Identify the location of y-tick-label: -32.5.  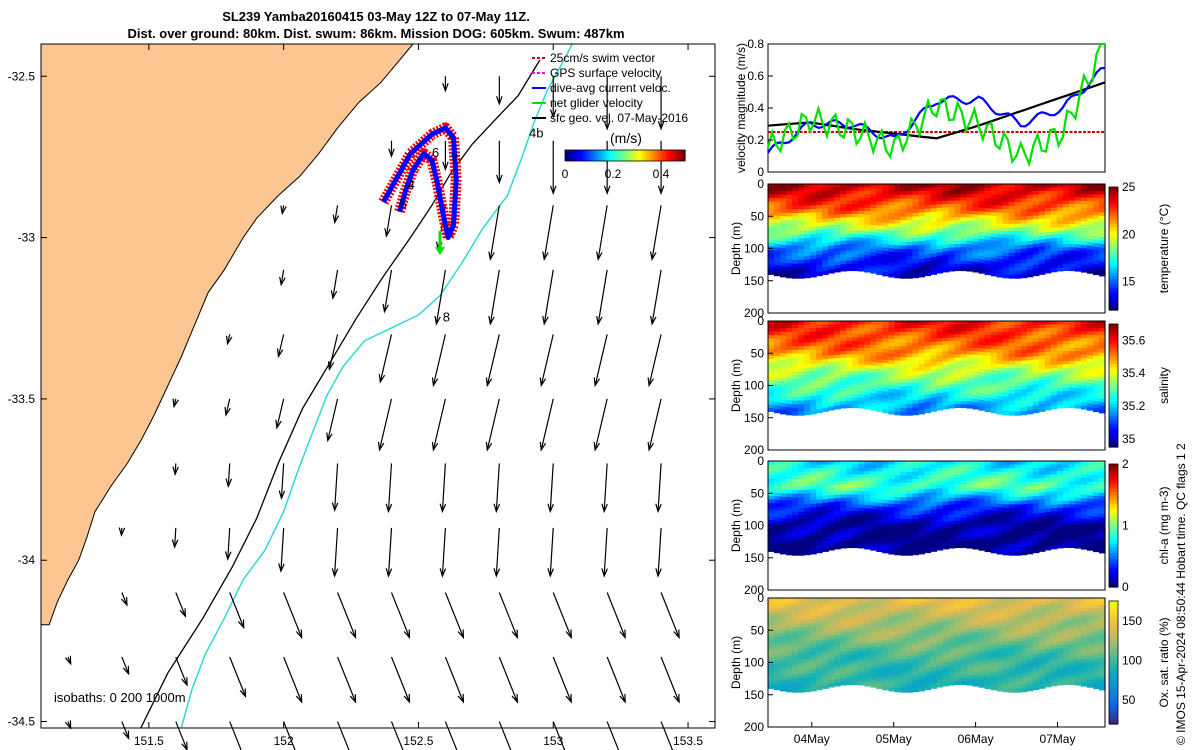
(22, 76).